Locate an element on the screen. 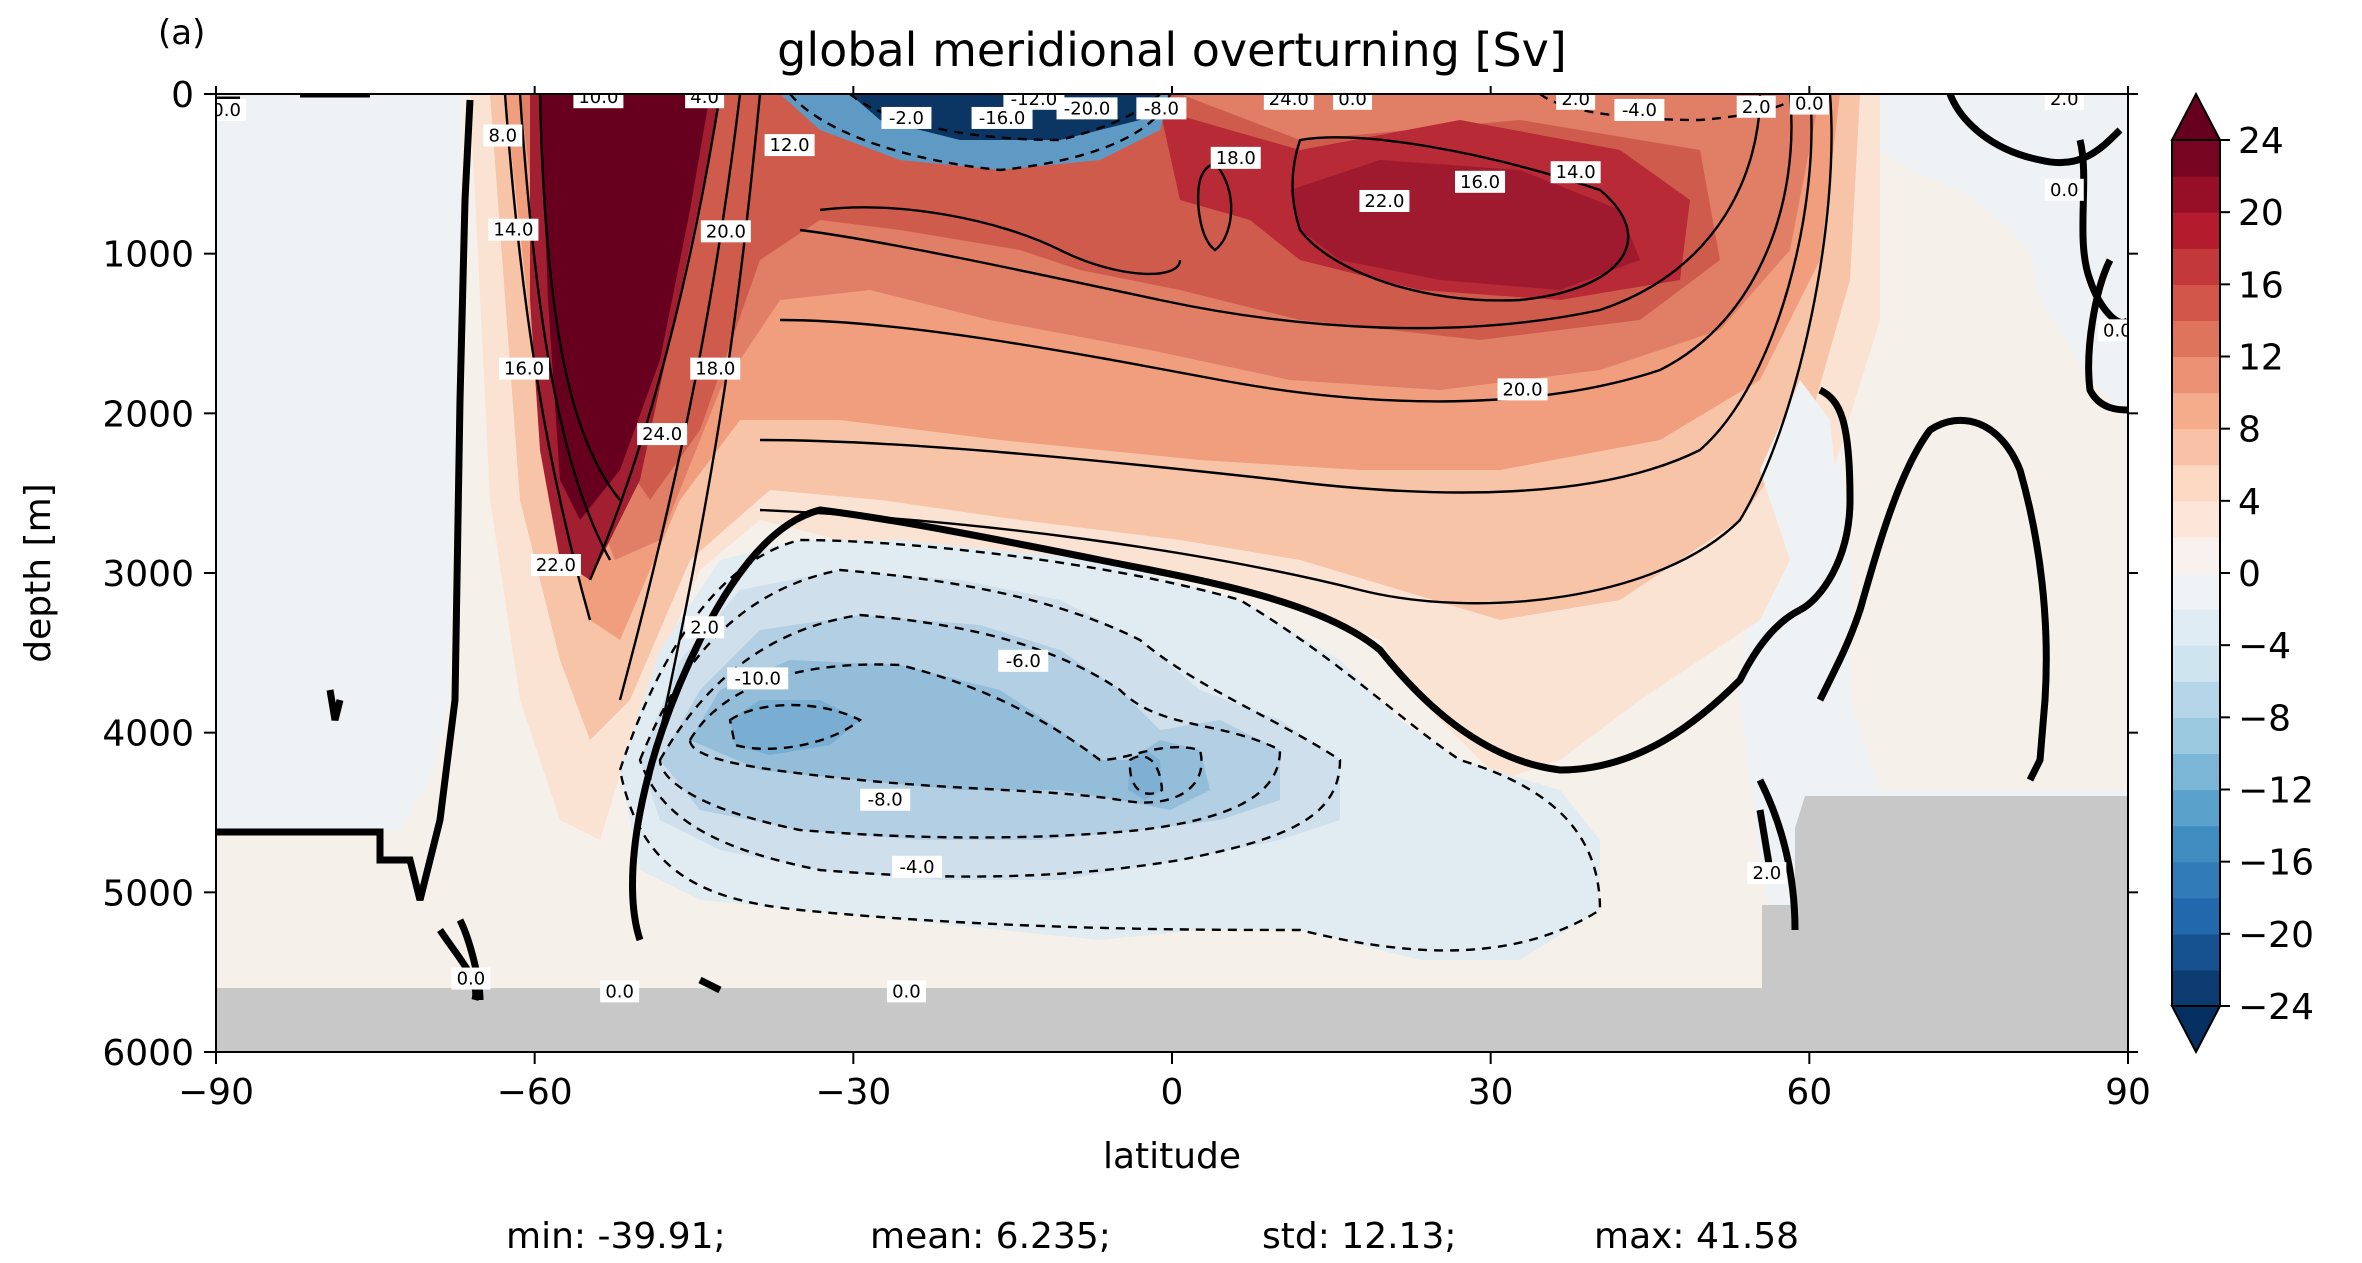  x-tick-label: 60 is located at coordinates (1809, 1092).